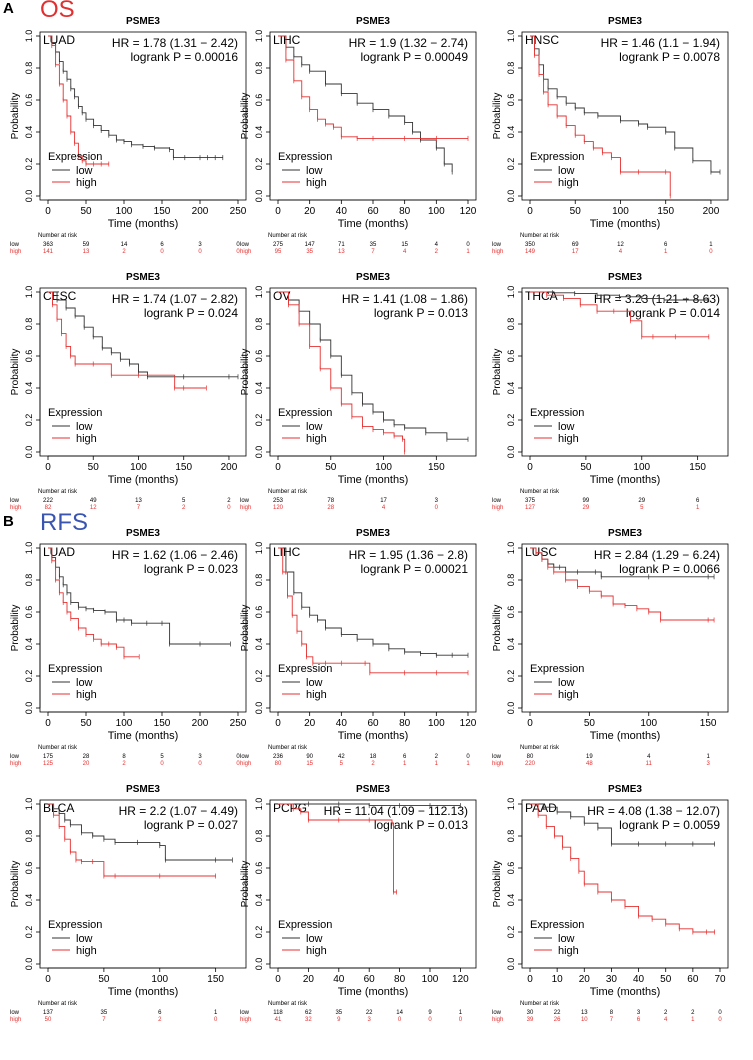  Describe the element at coordinates (191, 569) in the screenshot. I see `logrank-text: logrank P = 0.023` at that location.